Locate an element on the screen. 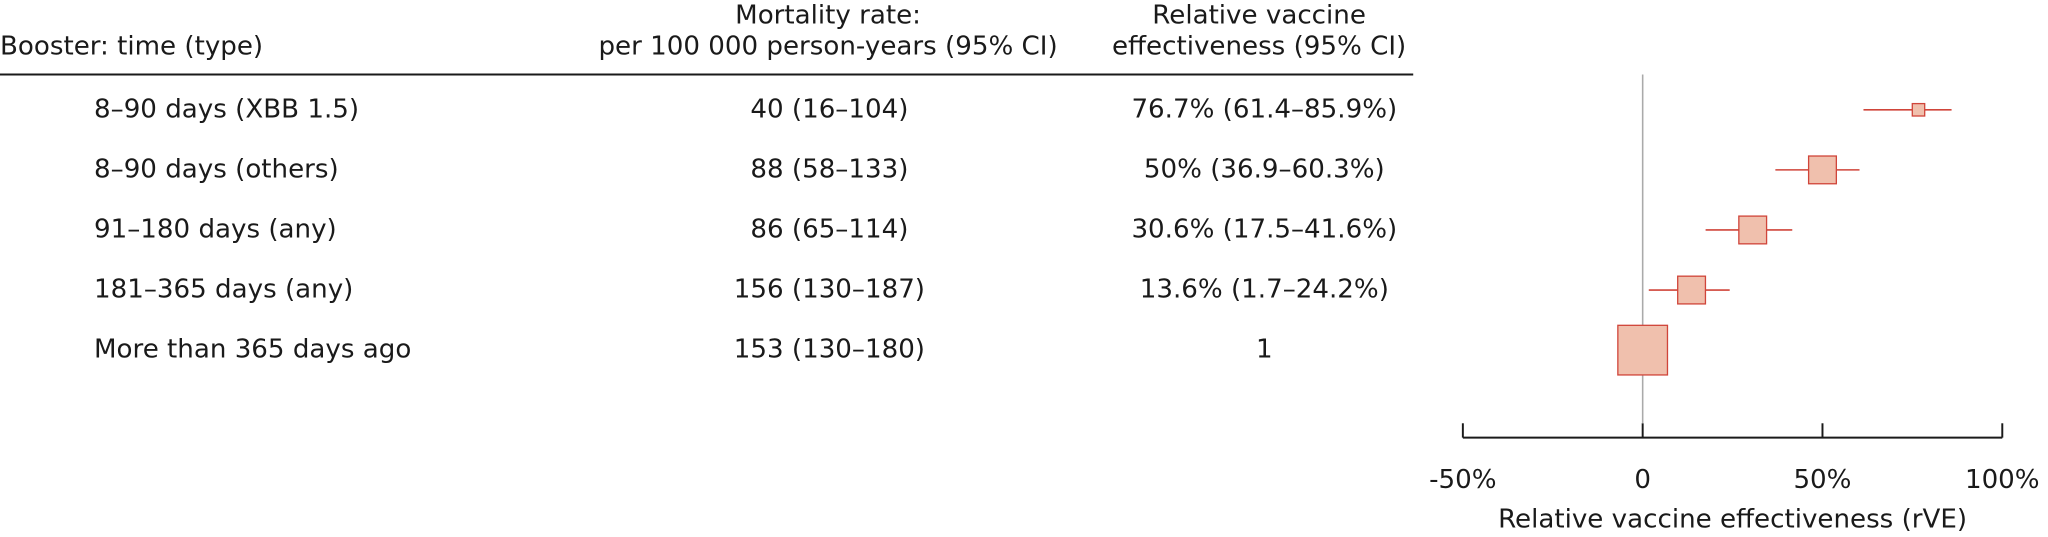  column-header: per 100 000 person-years (95% CI) is located at coordinates (827, 47).